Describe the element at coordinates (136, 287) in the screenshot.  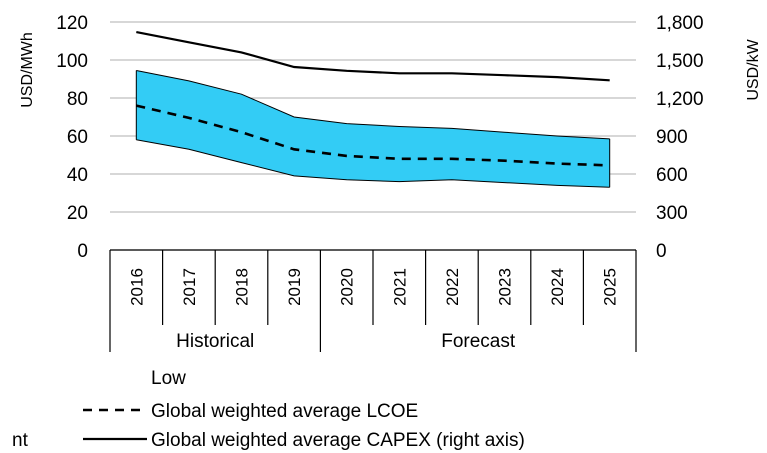
I see `category-label: 2016` at that location.